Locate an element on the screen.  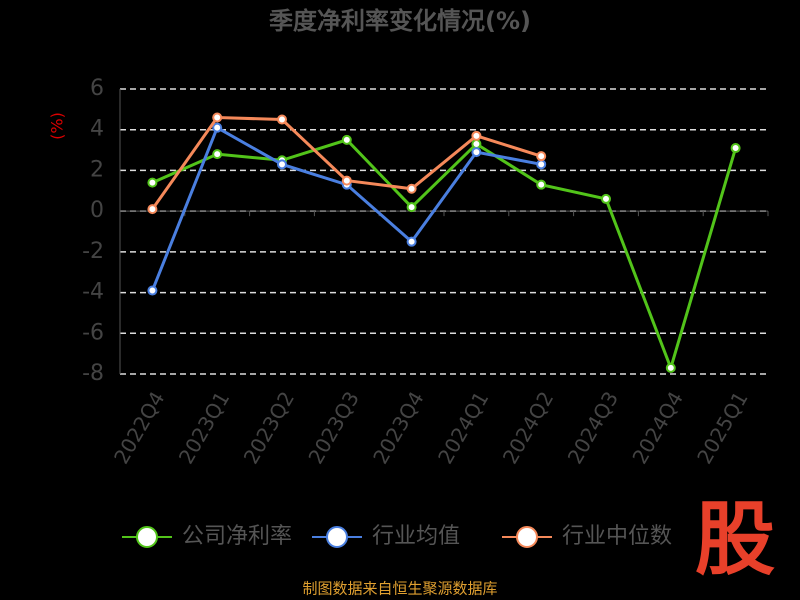
x-tick-label: 2023Q3 is located at coordinates (333, 427).